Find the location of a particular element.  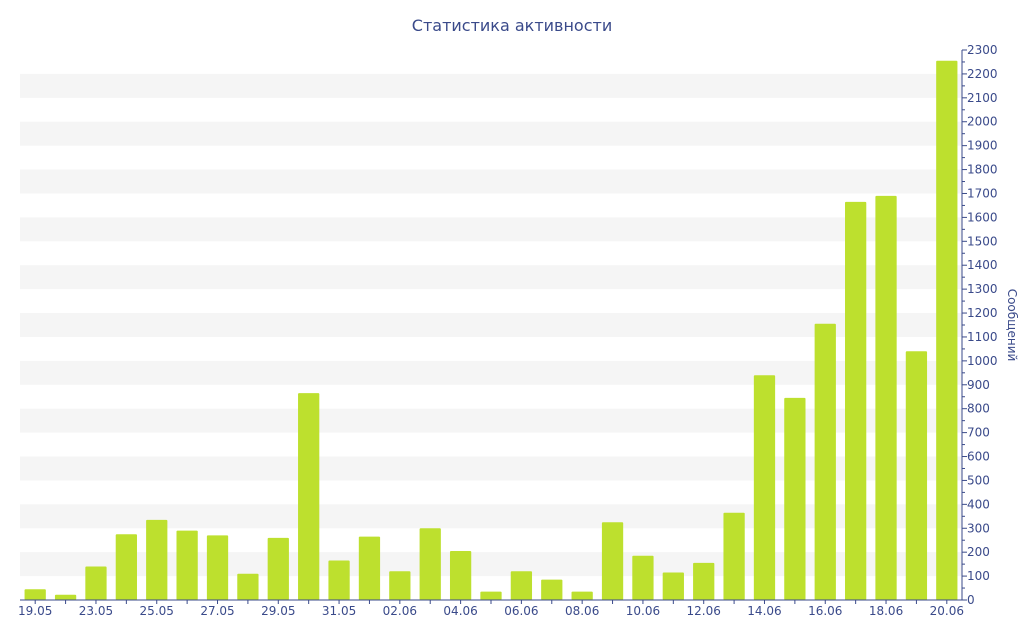

y-tick-label: 1800 is located at coordinates (982, 170).